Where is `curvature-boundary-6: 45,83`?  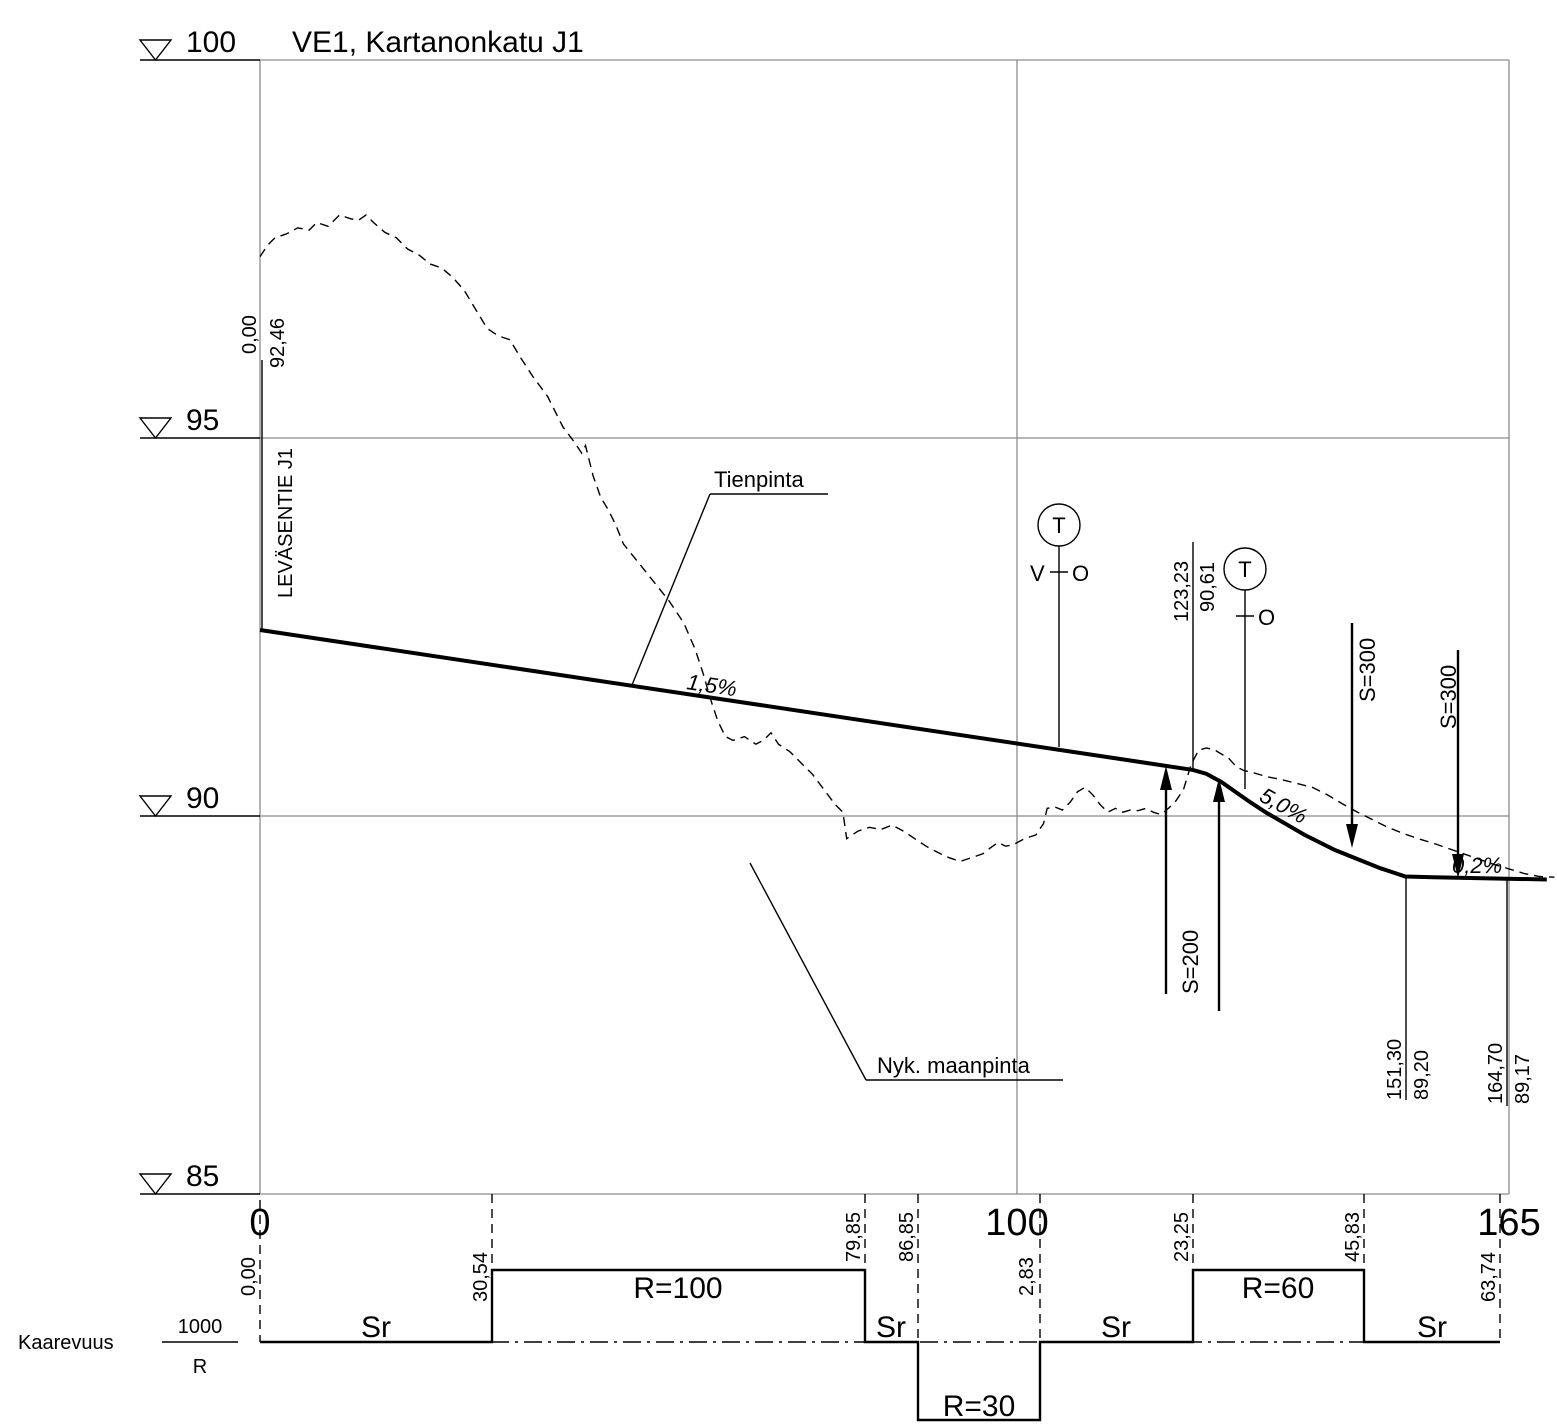
curvature-boundary-6: 45,83 is located at coordinates (1353, 1237).